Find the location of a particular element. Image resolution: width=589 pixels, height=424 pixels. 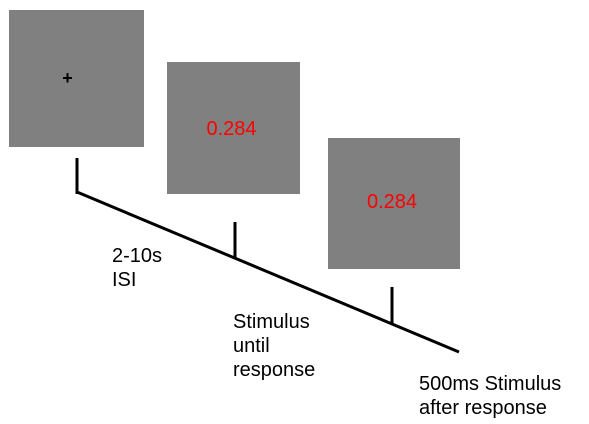

after-response-screen: 0.284 is located at coordinates (394, 203).